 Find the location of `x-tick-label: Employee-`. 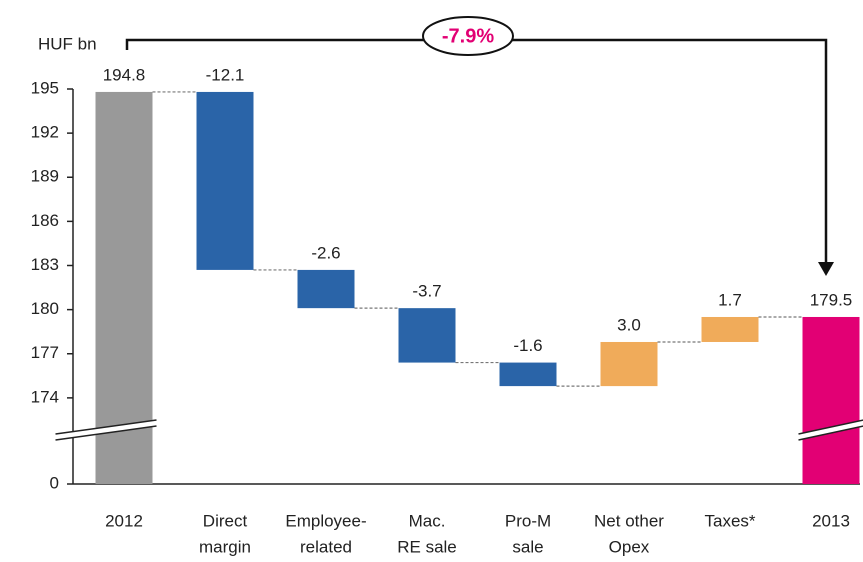

x-tick-label: Employee- is located at coordinates (325, 520).